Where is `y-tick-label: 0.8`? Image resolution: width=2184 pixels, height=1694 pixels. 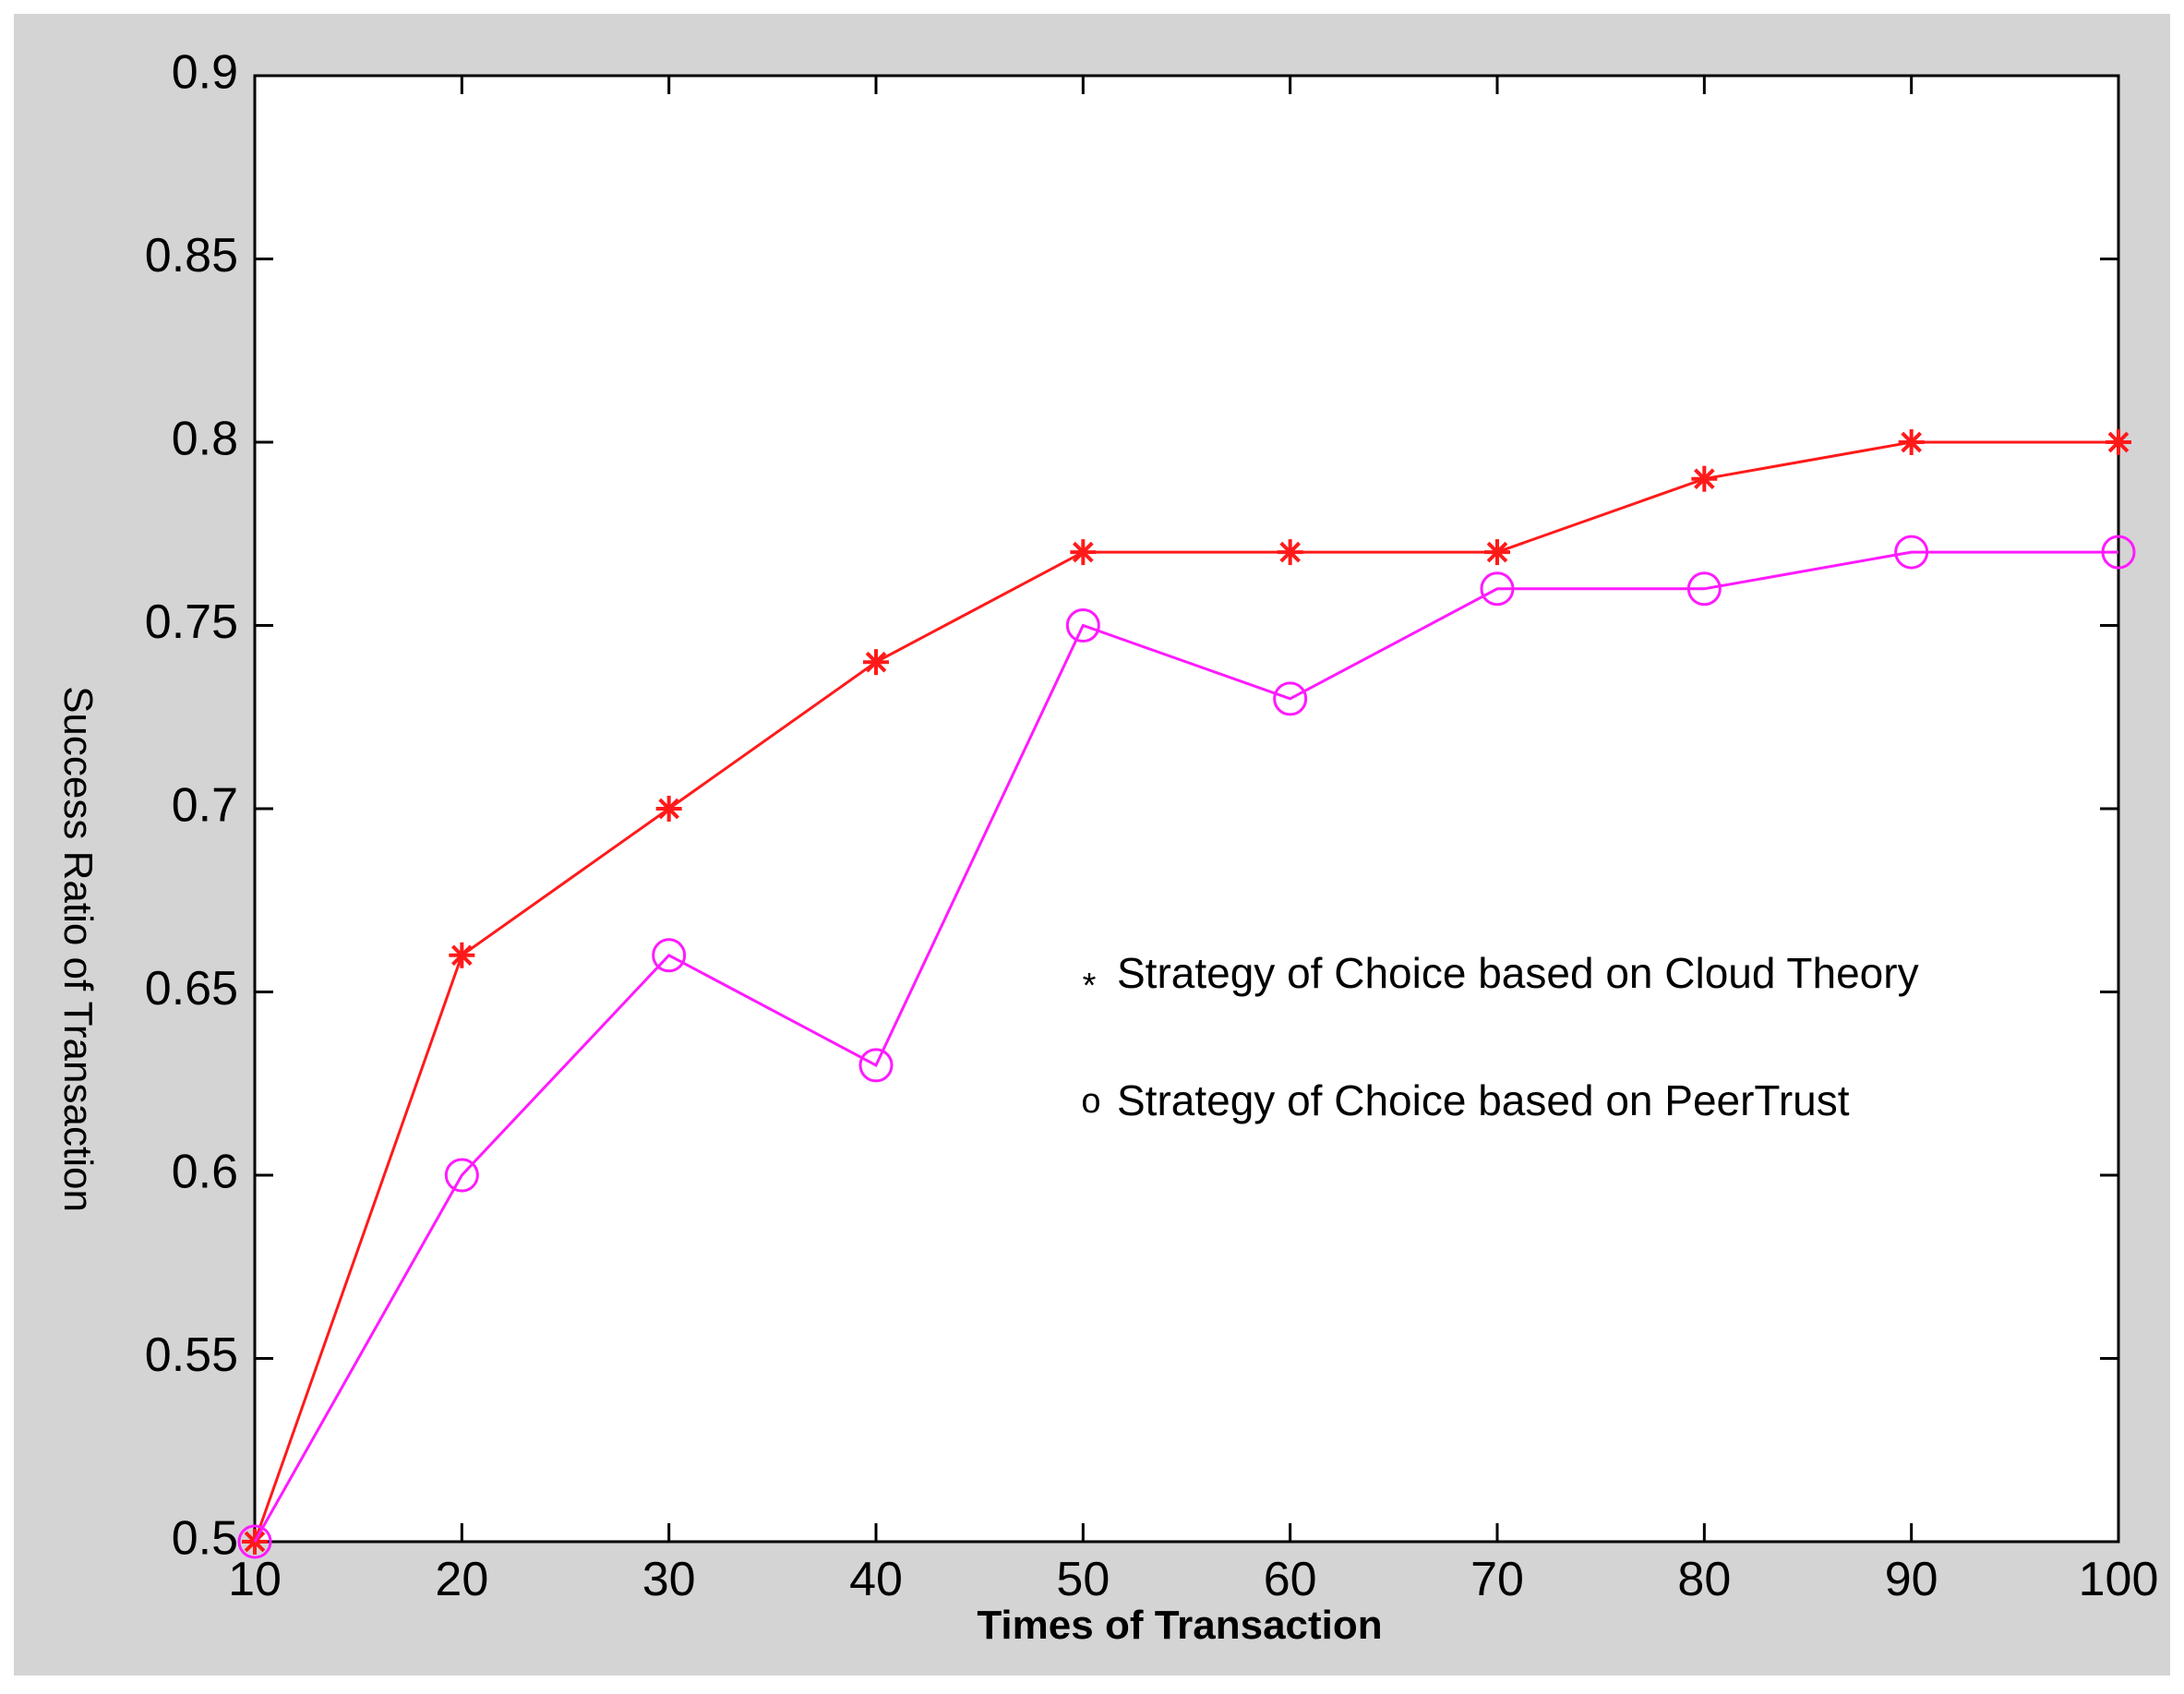 y-tick-label: 0.8 is located at coordinates (205, 439).